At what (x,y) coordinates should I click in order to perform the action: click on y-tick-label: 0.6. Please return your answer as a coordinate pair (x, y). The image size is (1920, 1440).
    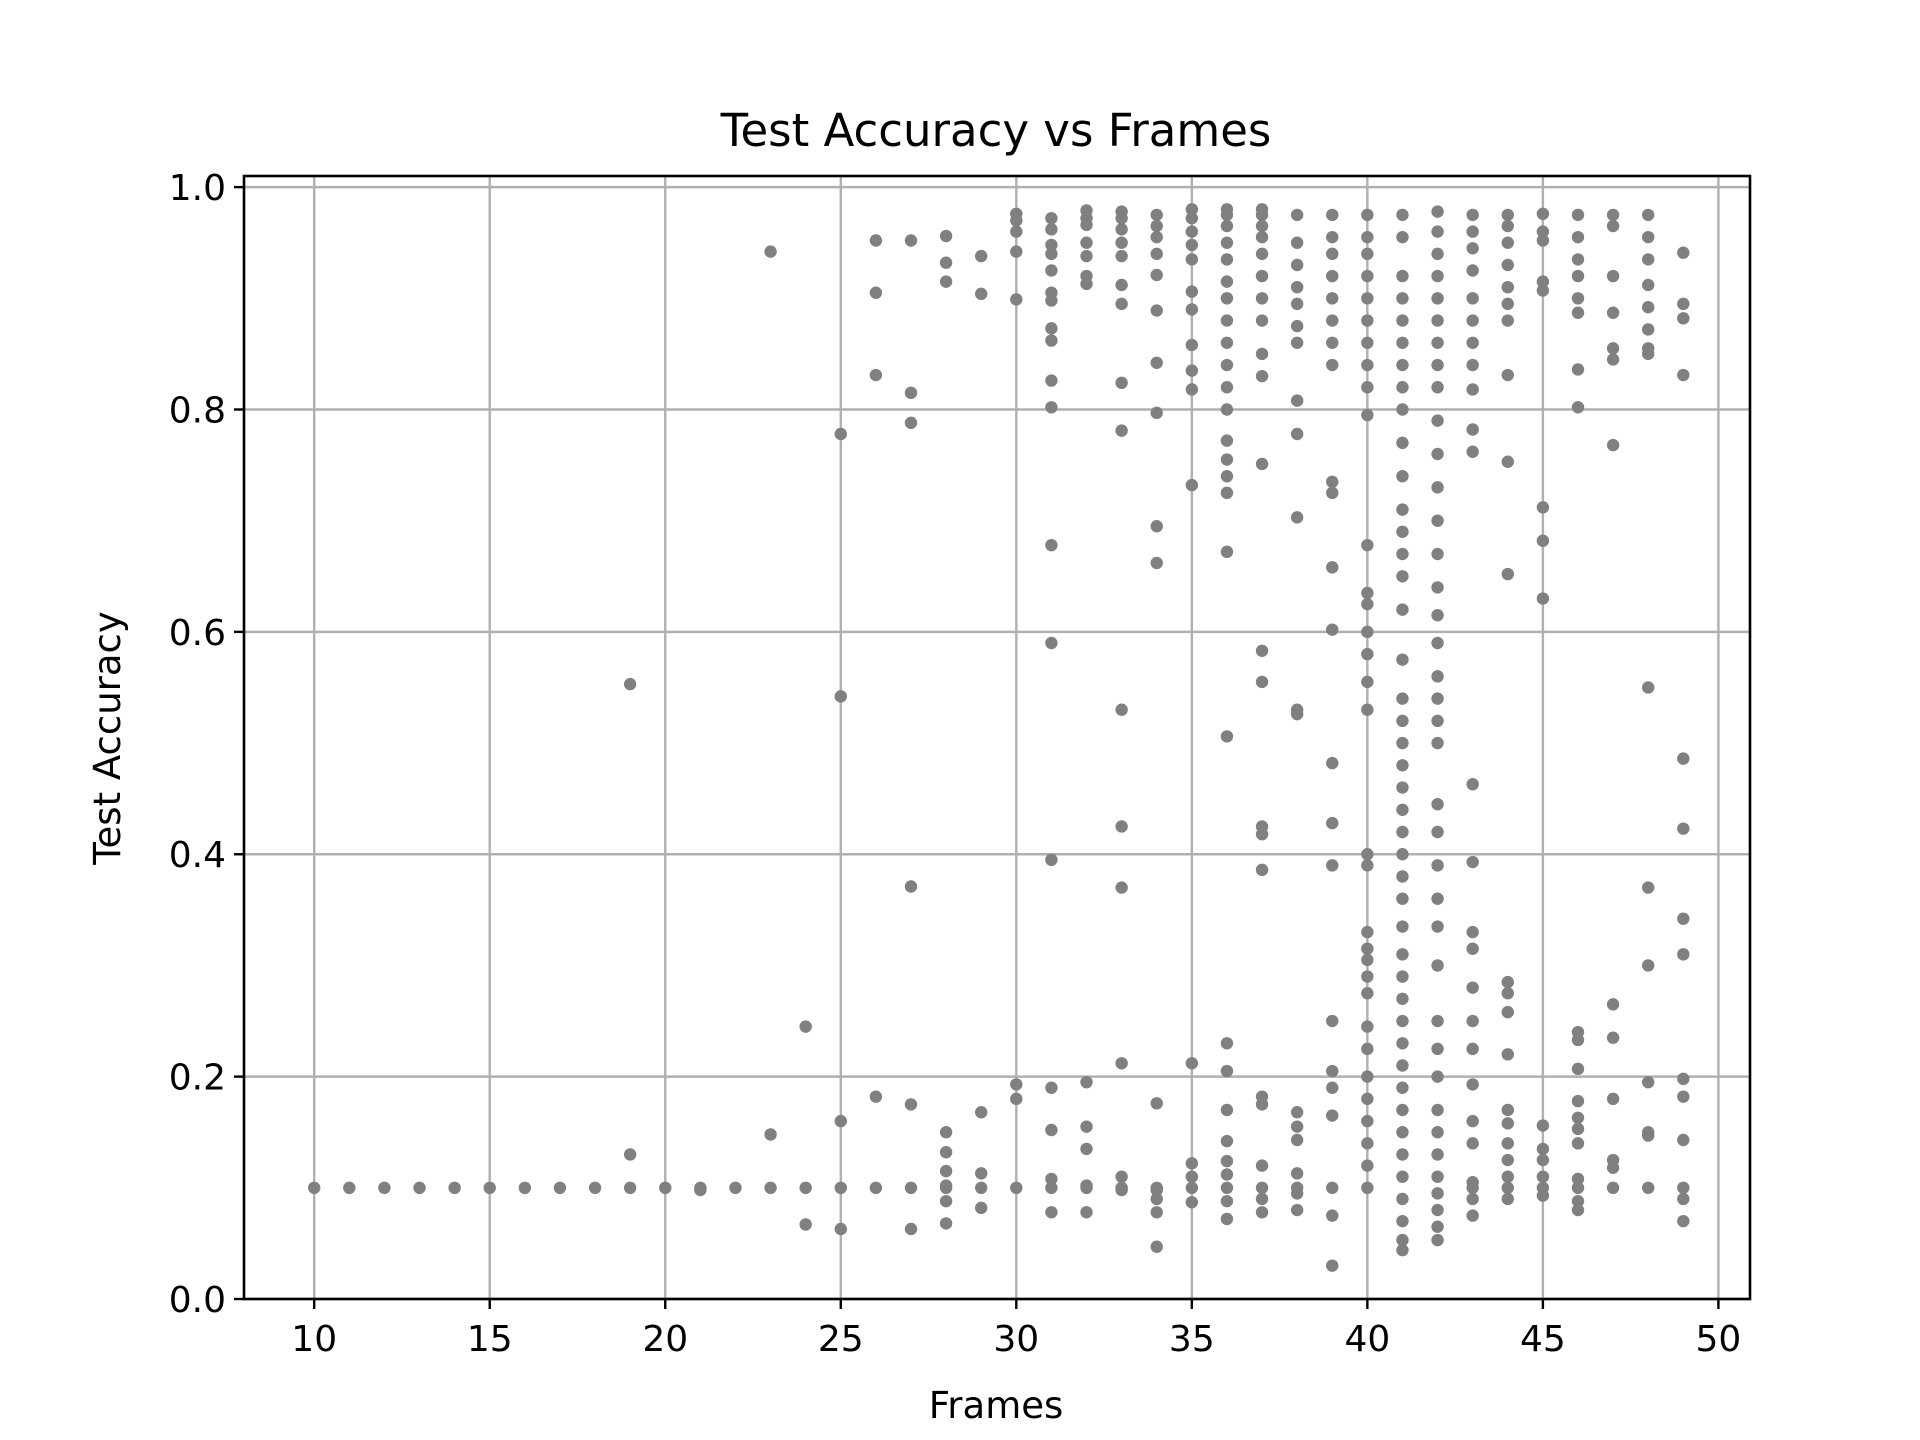
    Looking at the image, I should click on (197, 633).